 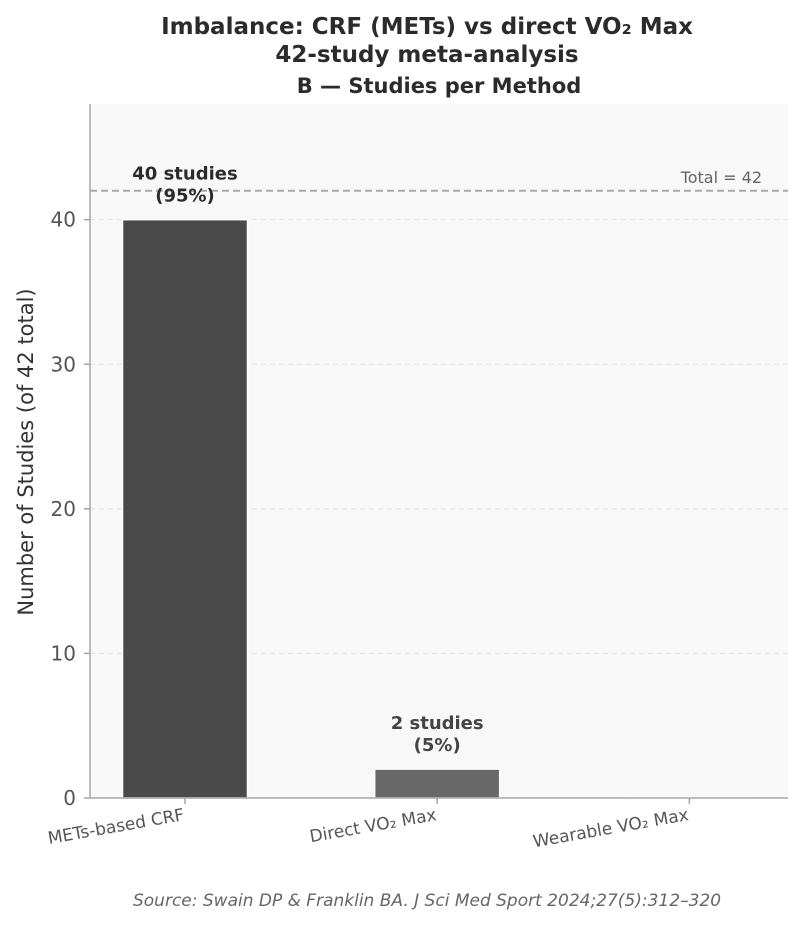 What do you see at coordinates (373, 826) in the screenshot?
I see `x-tick-label: Direct VO₂ Max` at bounding box center [373, 826].